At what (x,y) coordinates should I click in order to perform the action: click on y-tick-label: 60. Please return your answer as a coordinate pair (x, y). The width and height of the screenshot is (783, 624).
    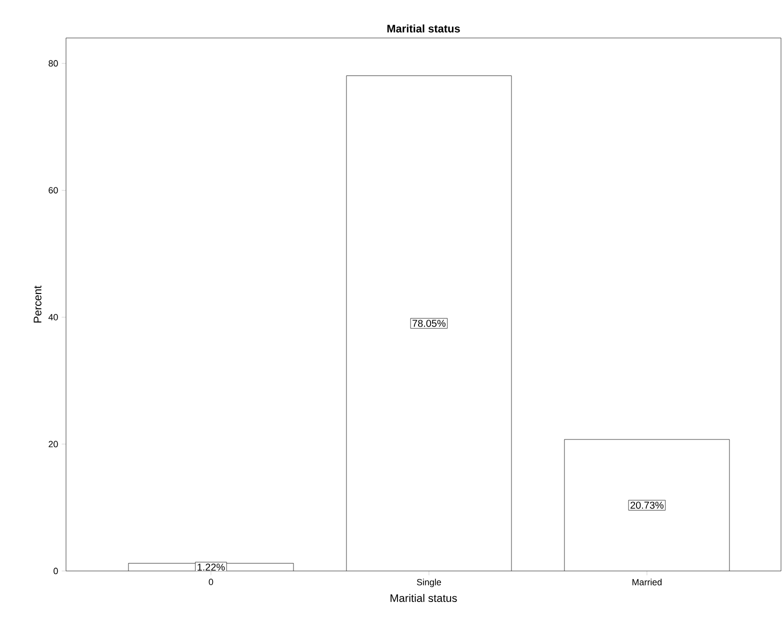
    Looking at the image, I should click on (53, 190).